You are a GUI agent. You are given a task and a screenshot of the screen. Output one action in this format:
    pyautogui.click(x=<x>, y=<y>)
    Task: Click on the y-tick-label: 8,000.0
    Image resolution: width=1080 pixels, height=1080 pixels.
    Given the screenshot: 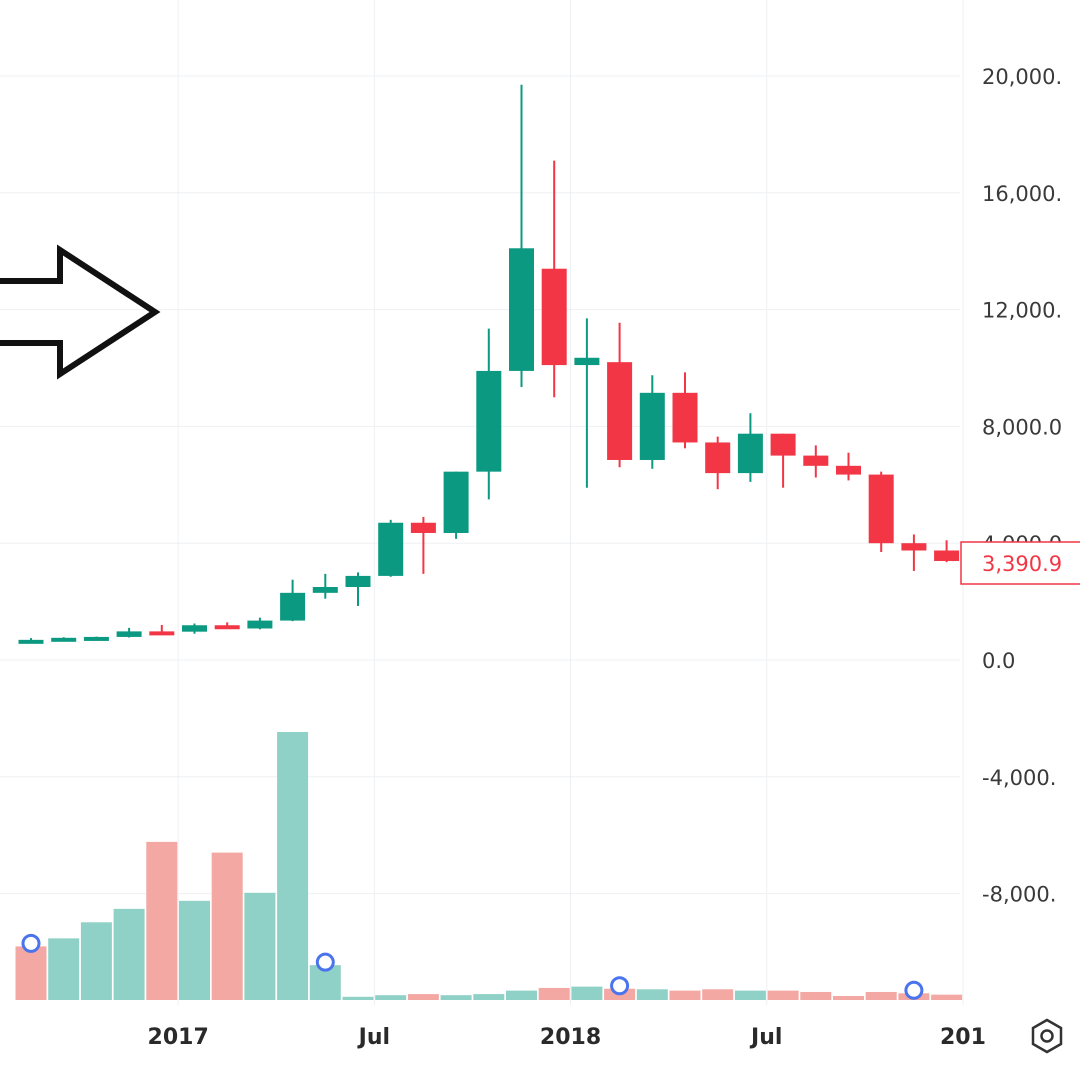 What is the action you would take?
    pyautogui.click(x=1022, y=427)
    